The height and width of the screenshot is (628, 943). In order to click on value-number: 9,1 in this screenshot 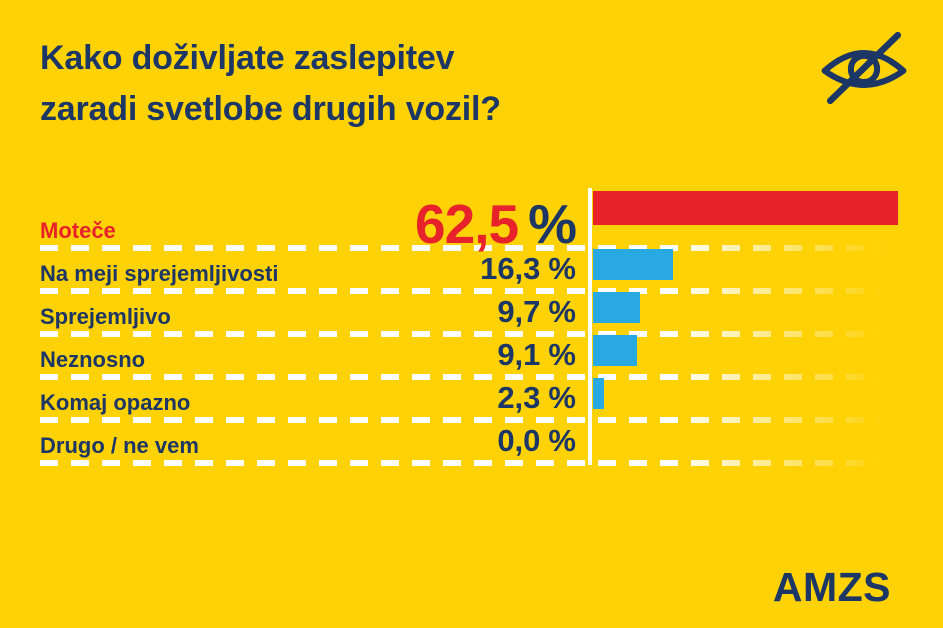, I will do `click(519, 354)`.